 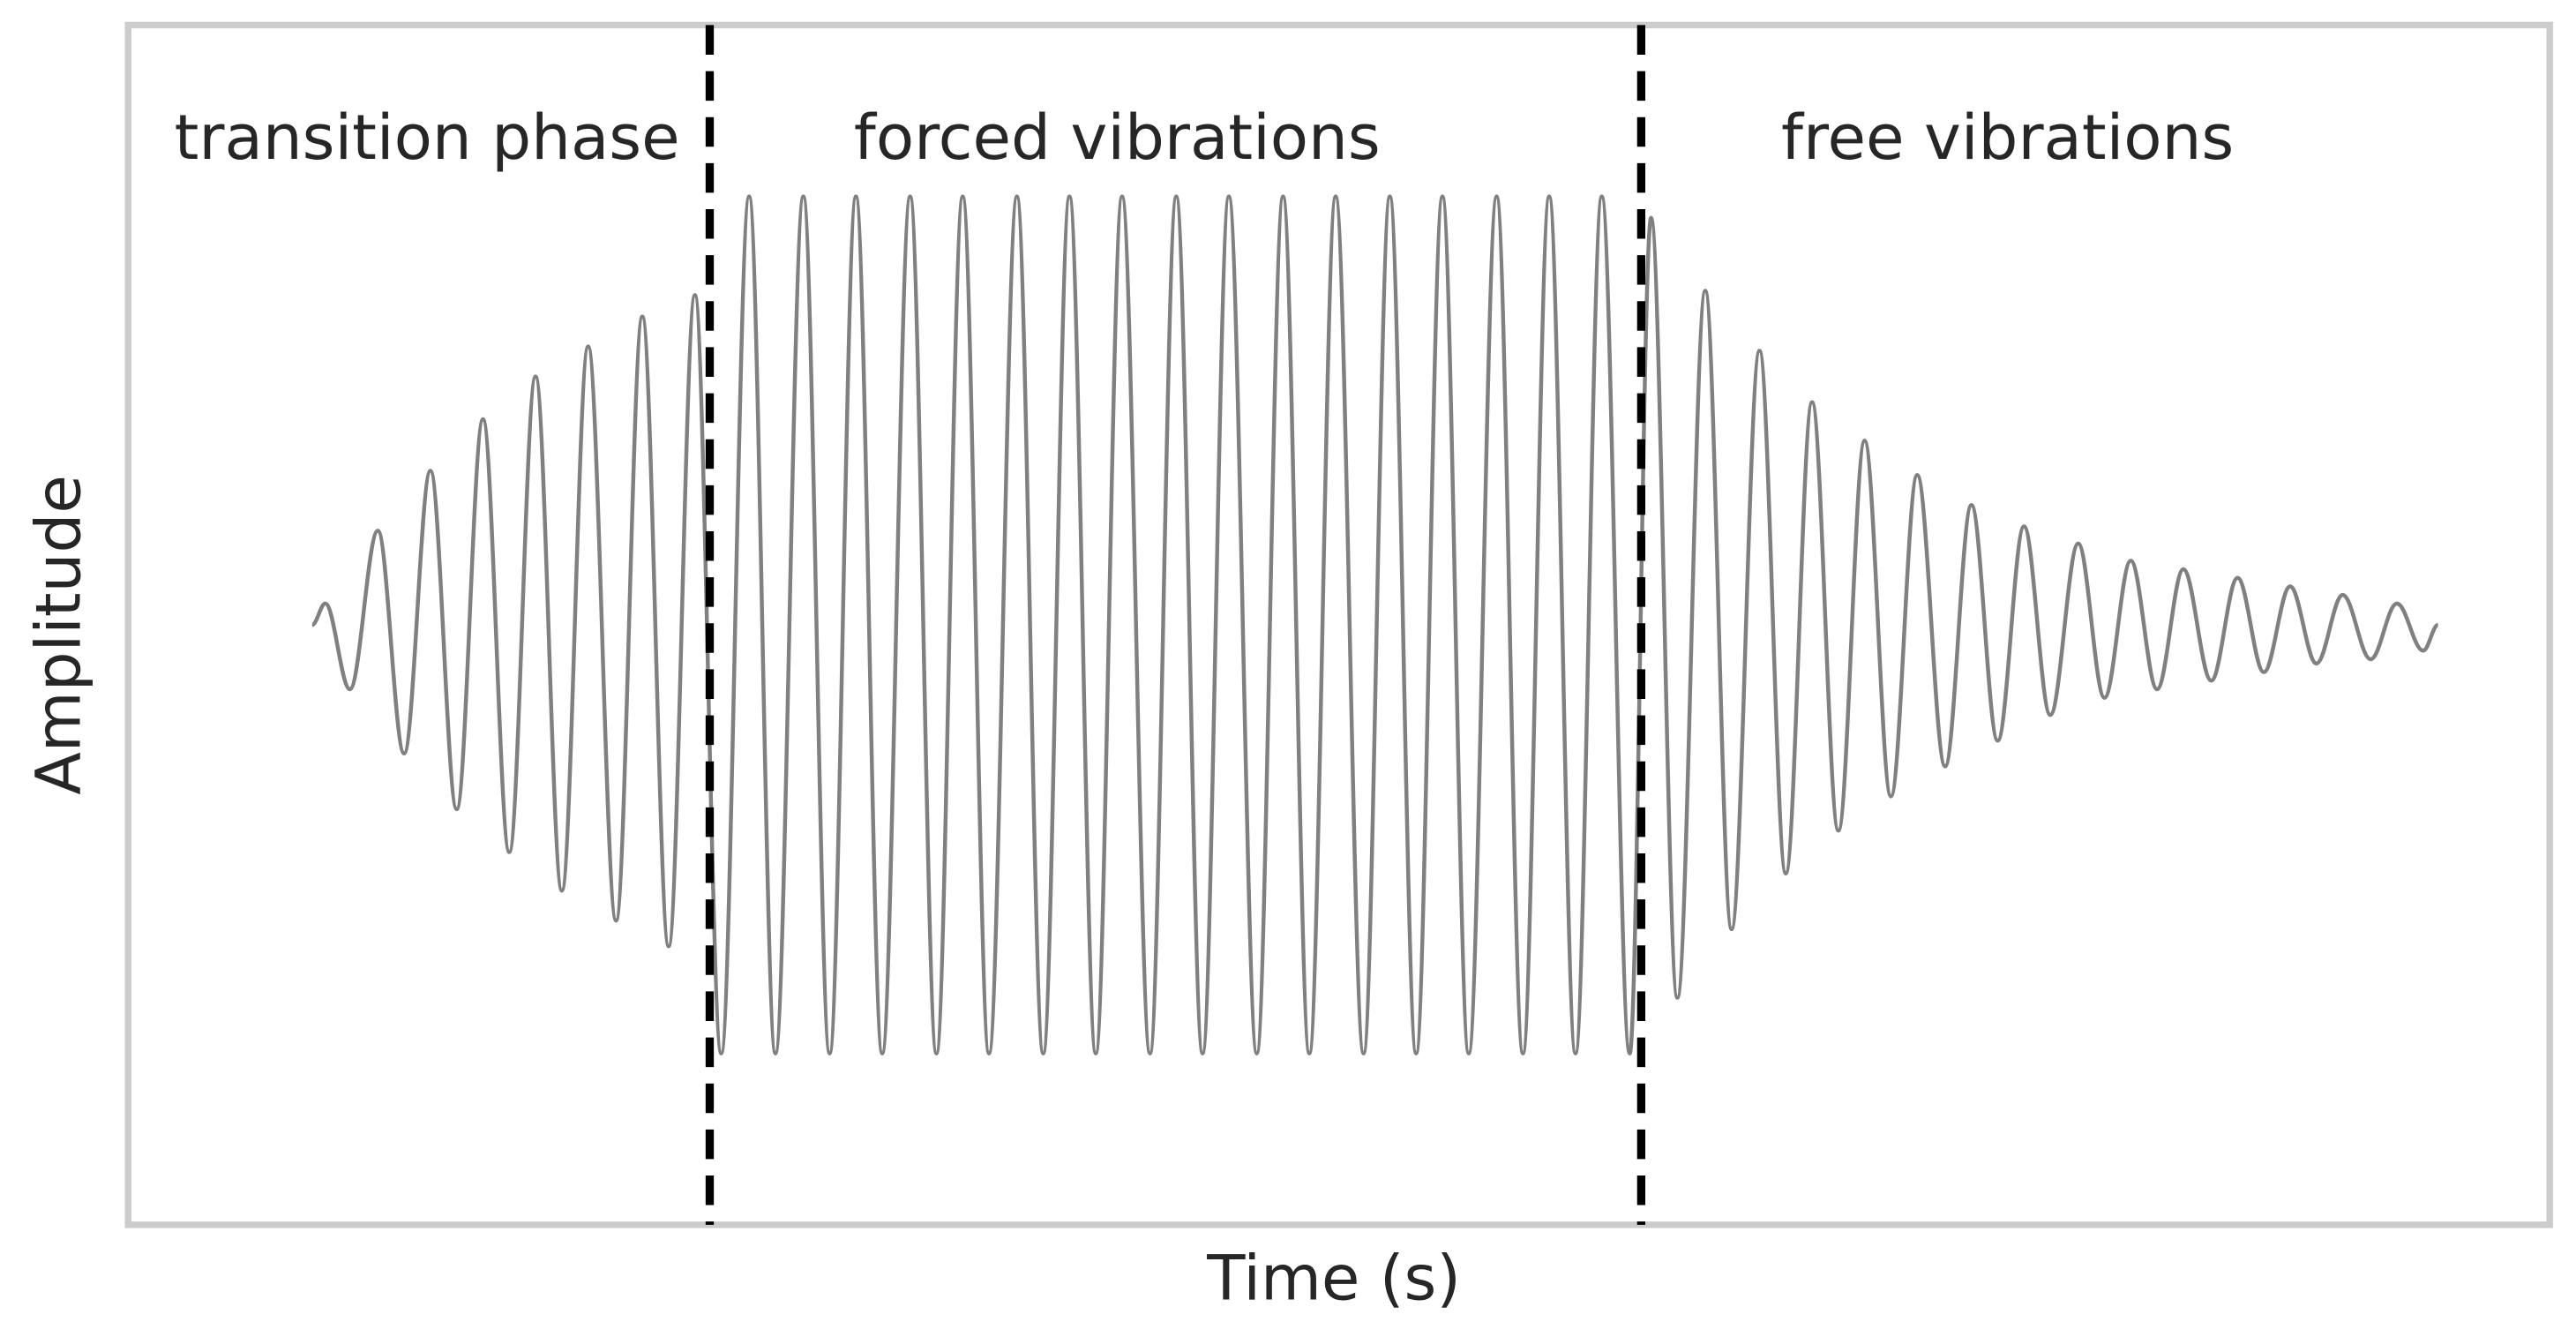 I want to click on y-axis-label: Amplitude, so click(x=58, y=635).